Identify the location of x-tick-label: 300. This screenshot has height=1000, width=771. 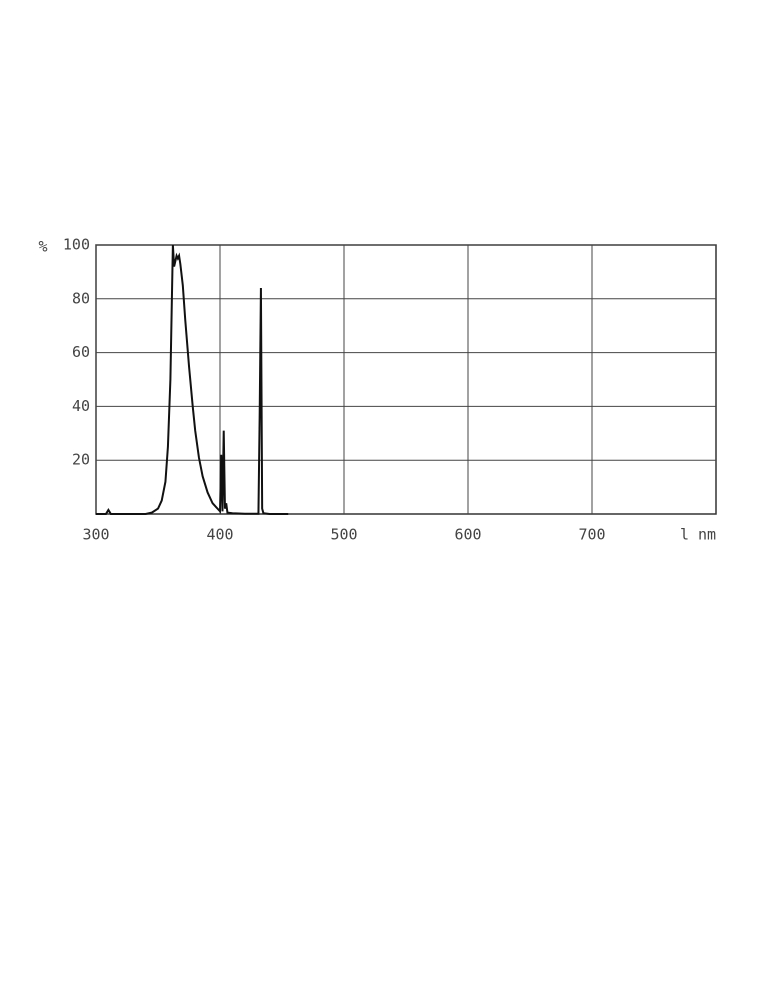
(95, 535).